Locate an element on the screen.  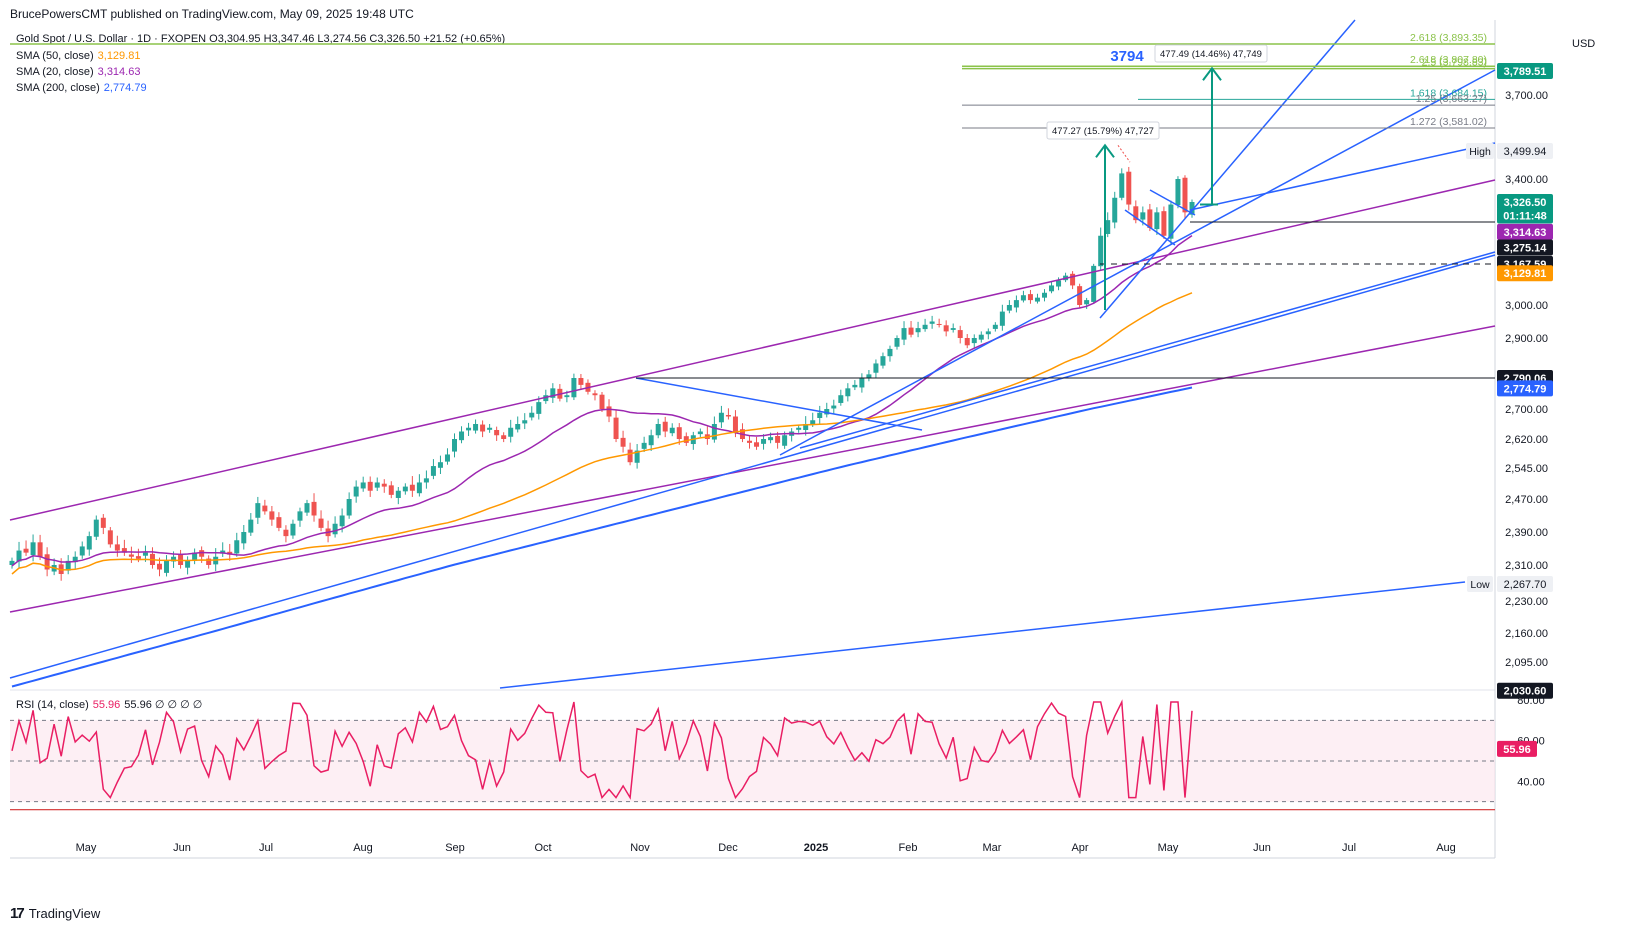
x-tick-label: Feb is located at coordinates (908, 848).